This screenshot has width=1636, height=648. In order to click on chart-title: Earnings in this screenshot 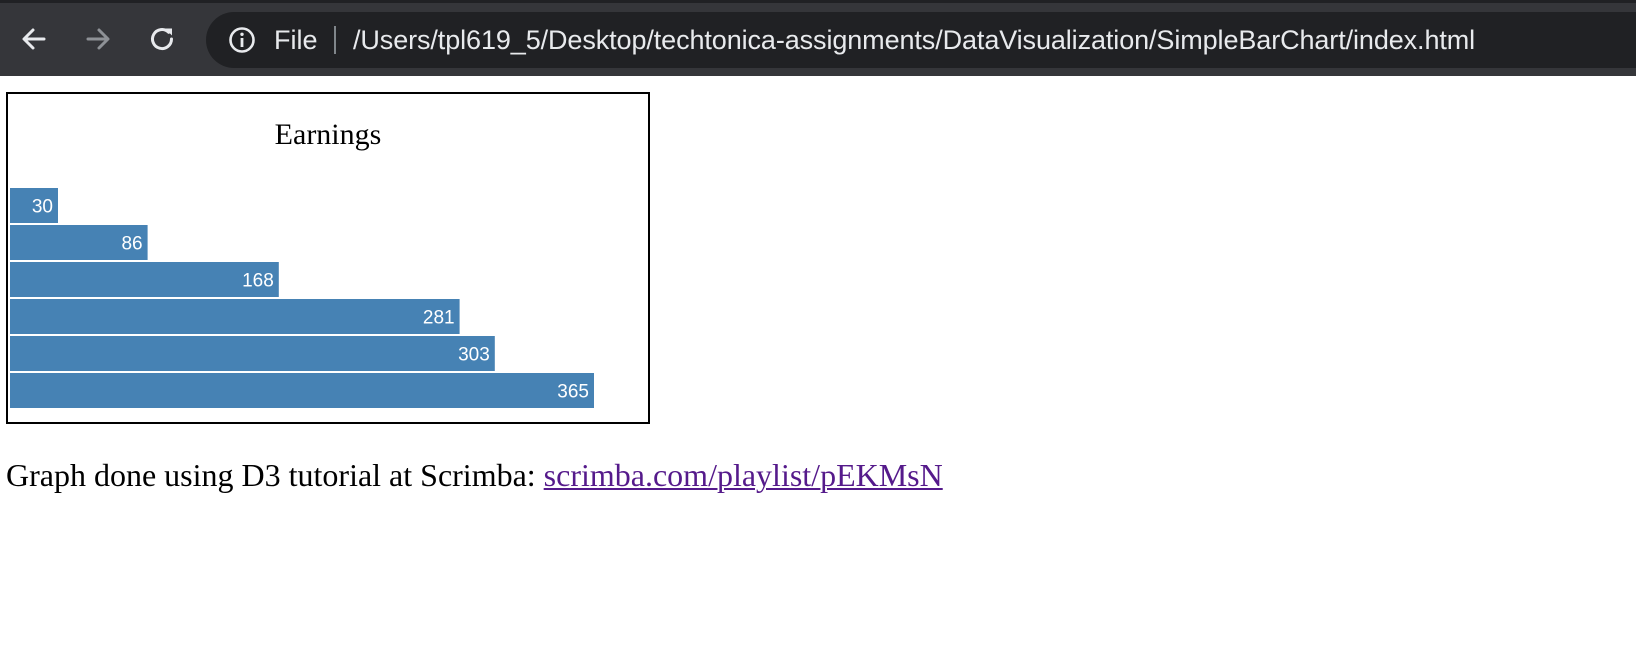, I will do `click(328, 134)`.